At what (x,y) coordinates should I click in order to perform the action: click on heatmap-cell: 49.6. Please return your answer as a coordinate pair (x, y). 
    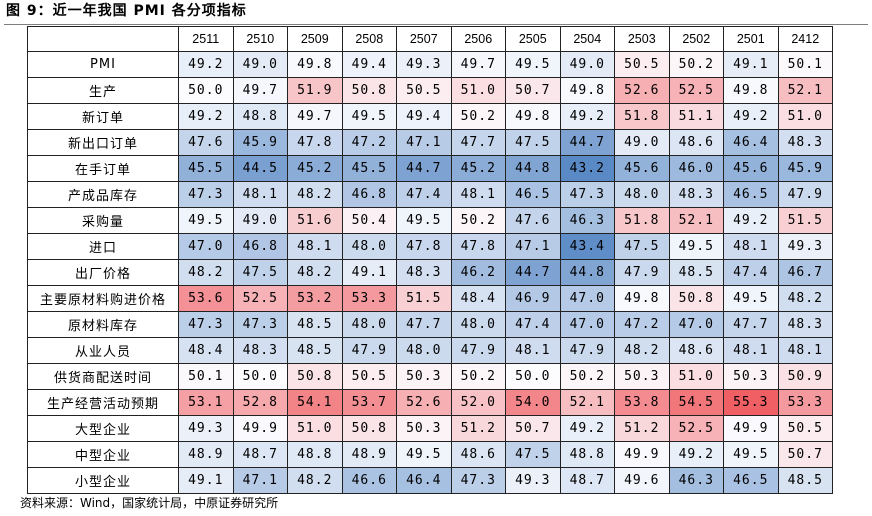
    Looking at the image, I should click on (642, 480).